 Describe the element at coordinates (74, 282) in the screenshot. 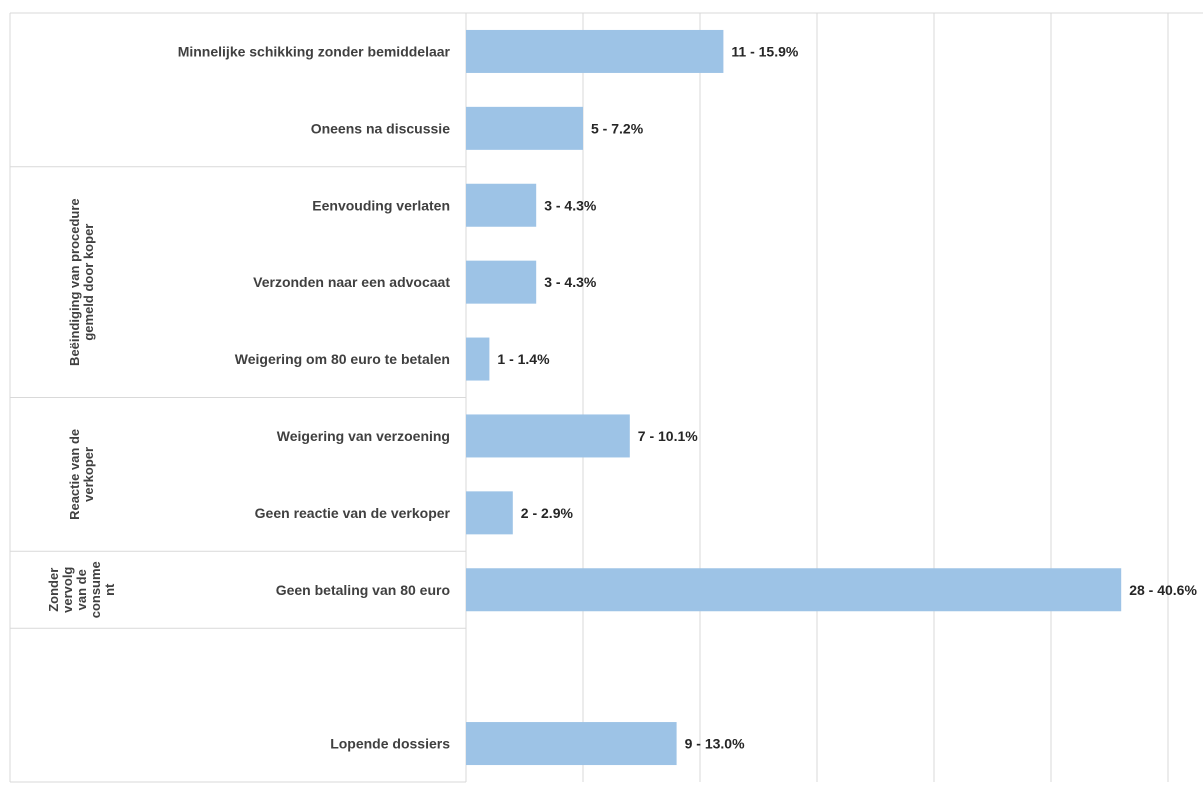

I see `group-label-line: Beëindiging van procedure` at that location.